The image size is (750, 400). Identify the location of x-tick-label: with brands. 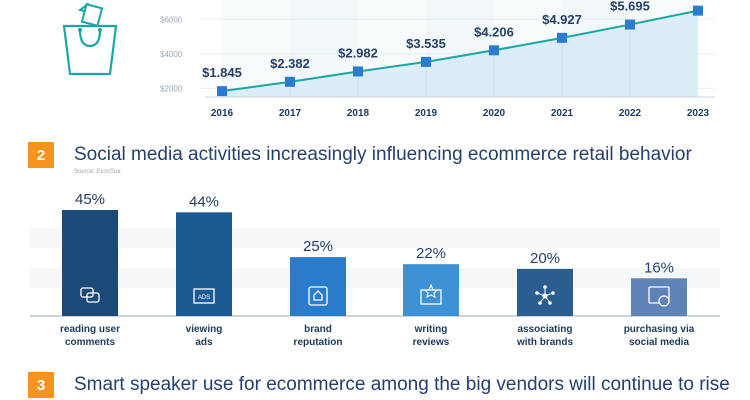
(545, 342).